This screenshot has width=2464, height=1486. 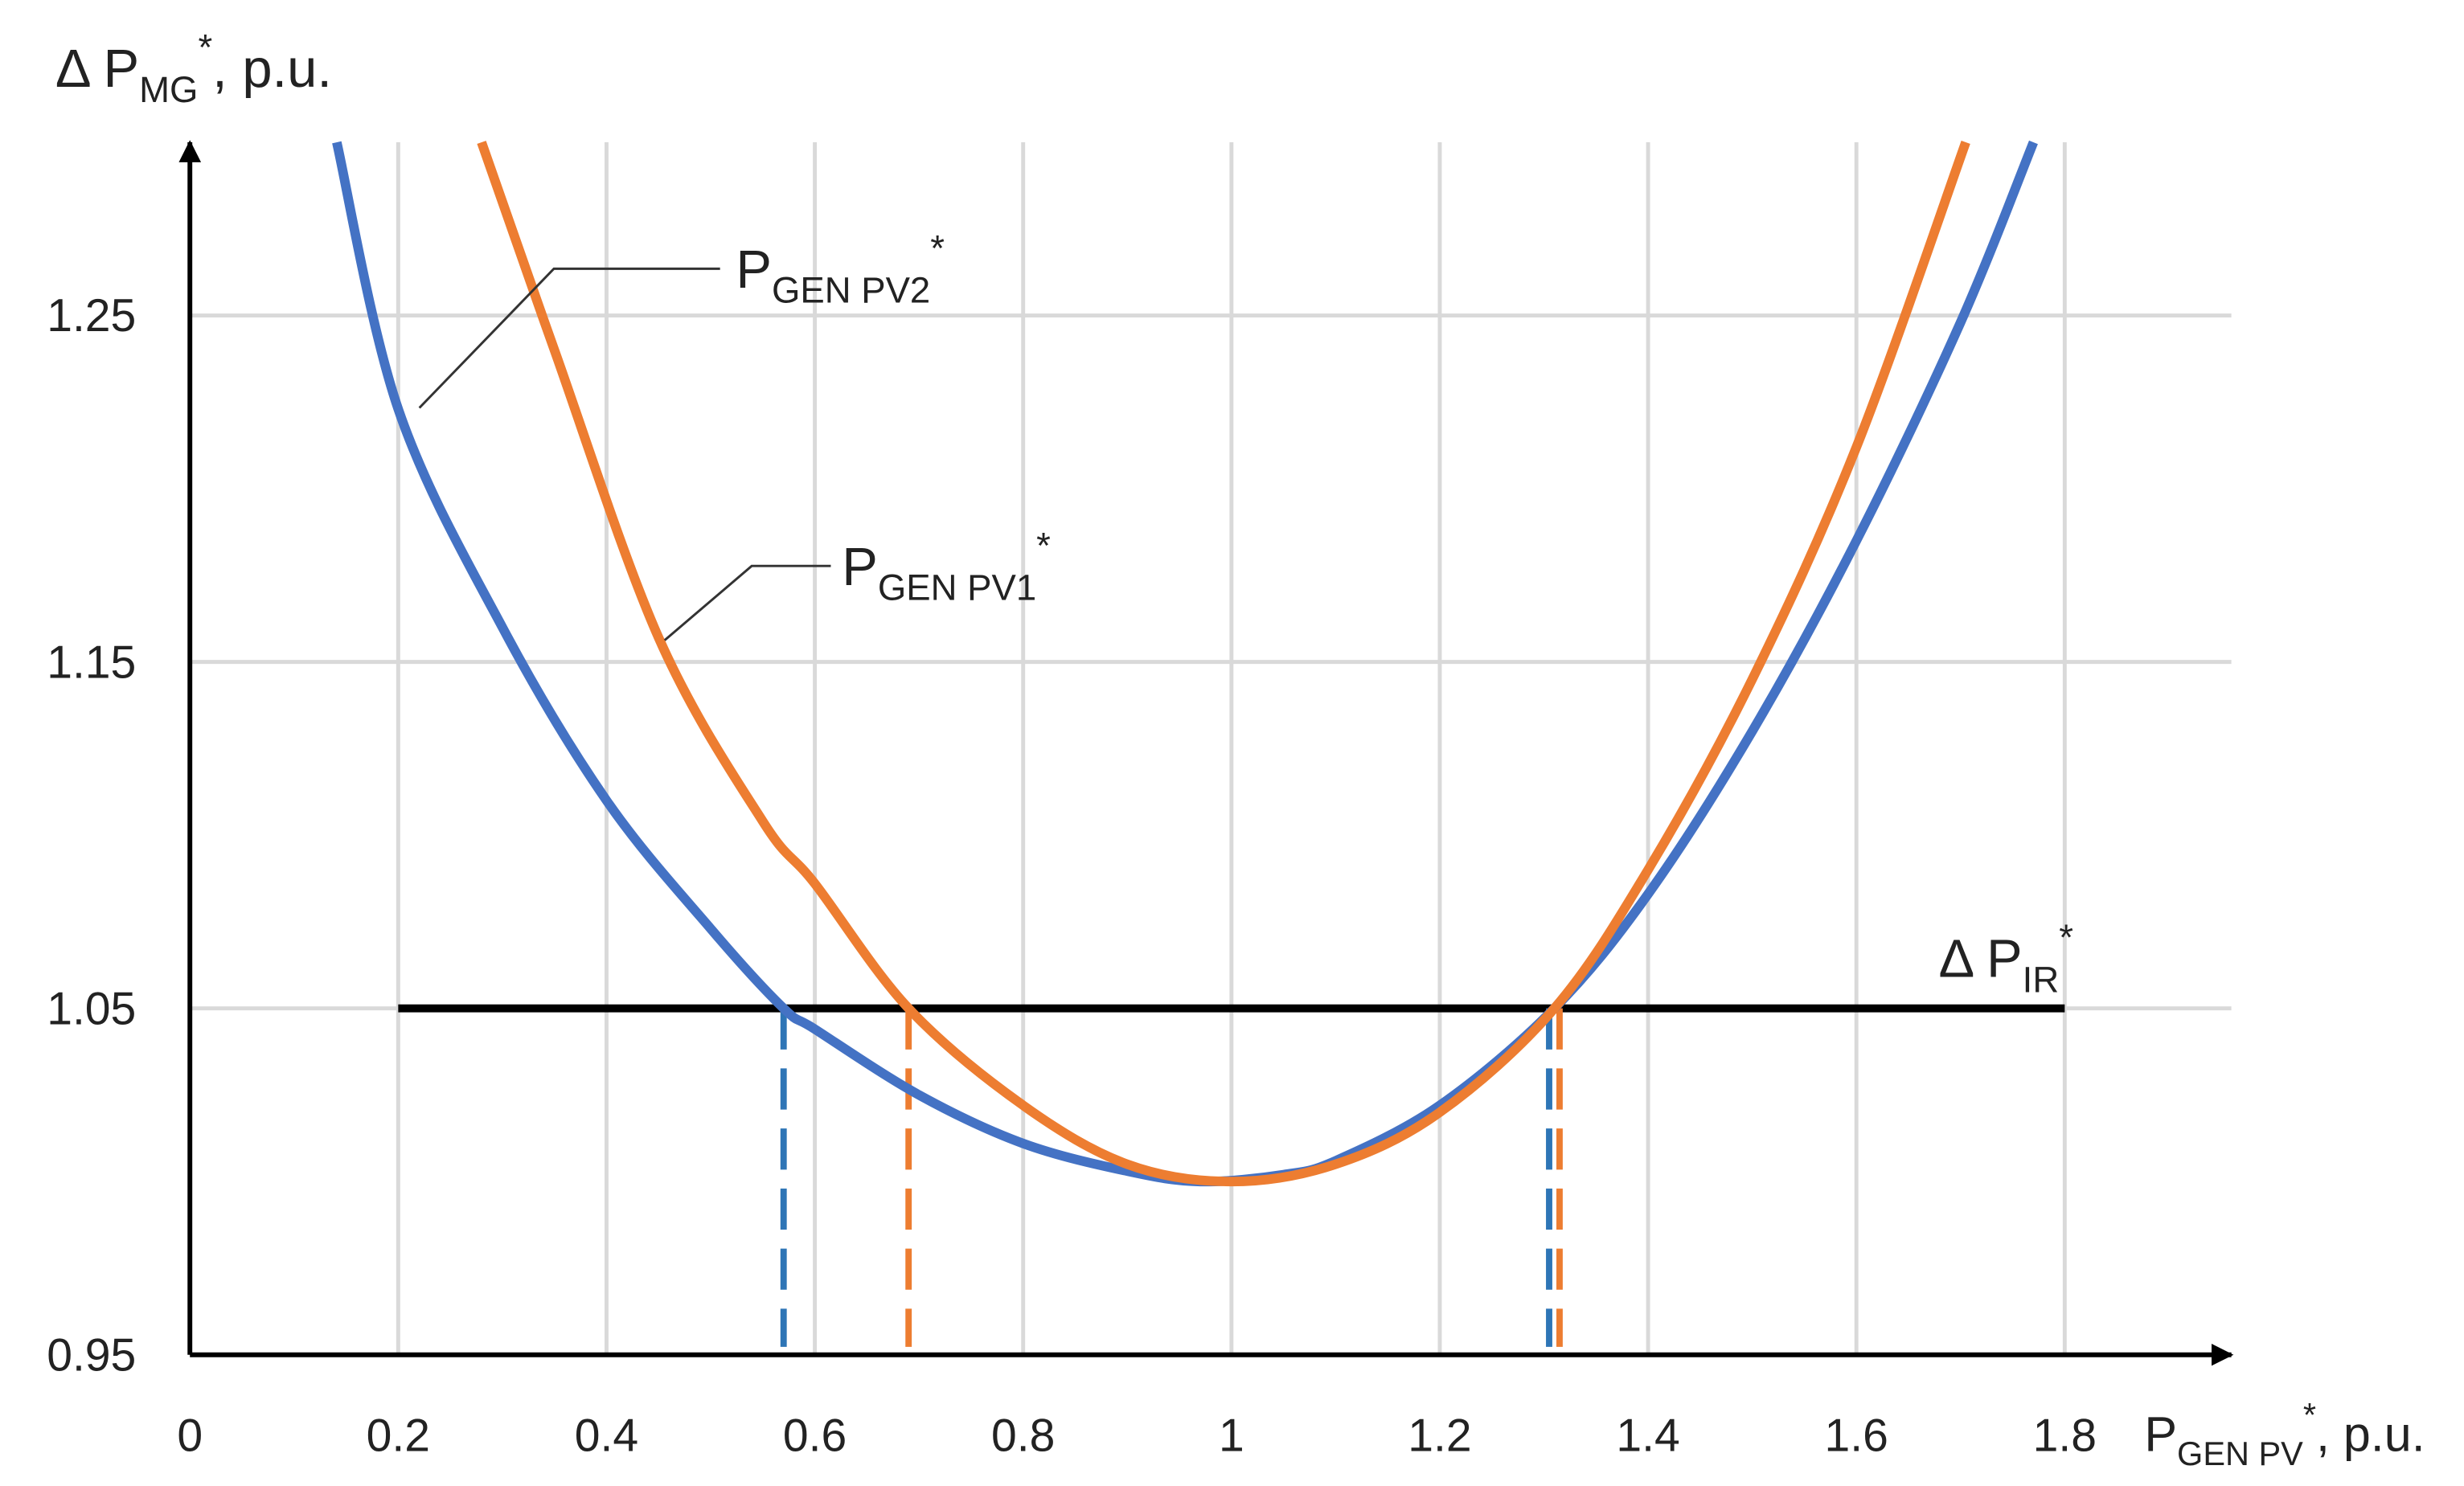 I want to click on y-tick-label: 0.95, so click(x=91, y=1355).